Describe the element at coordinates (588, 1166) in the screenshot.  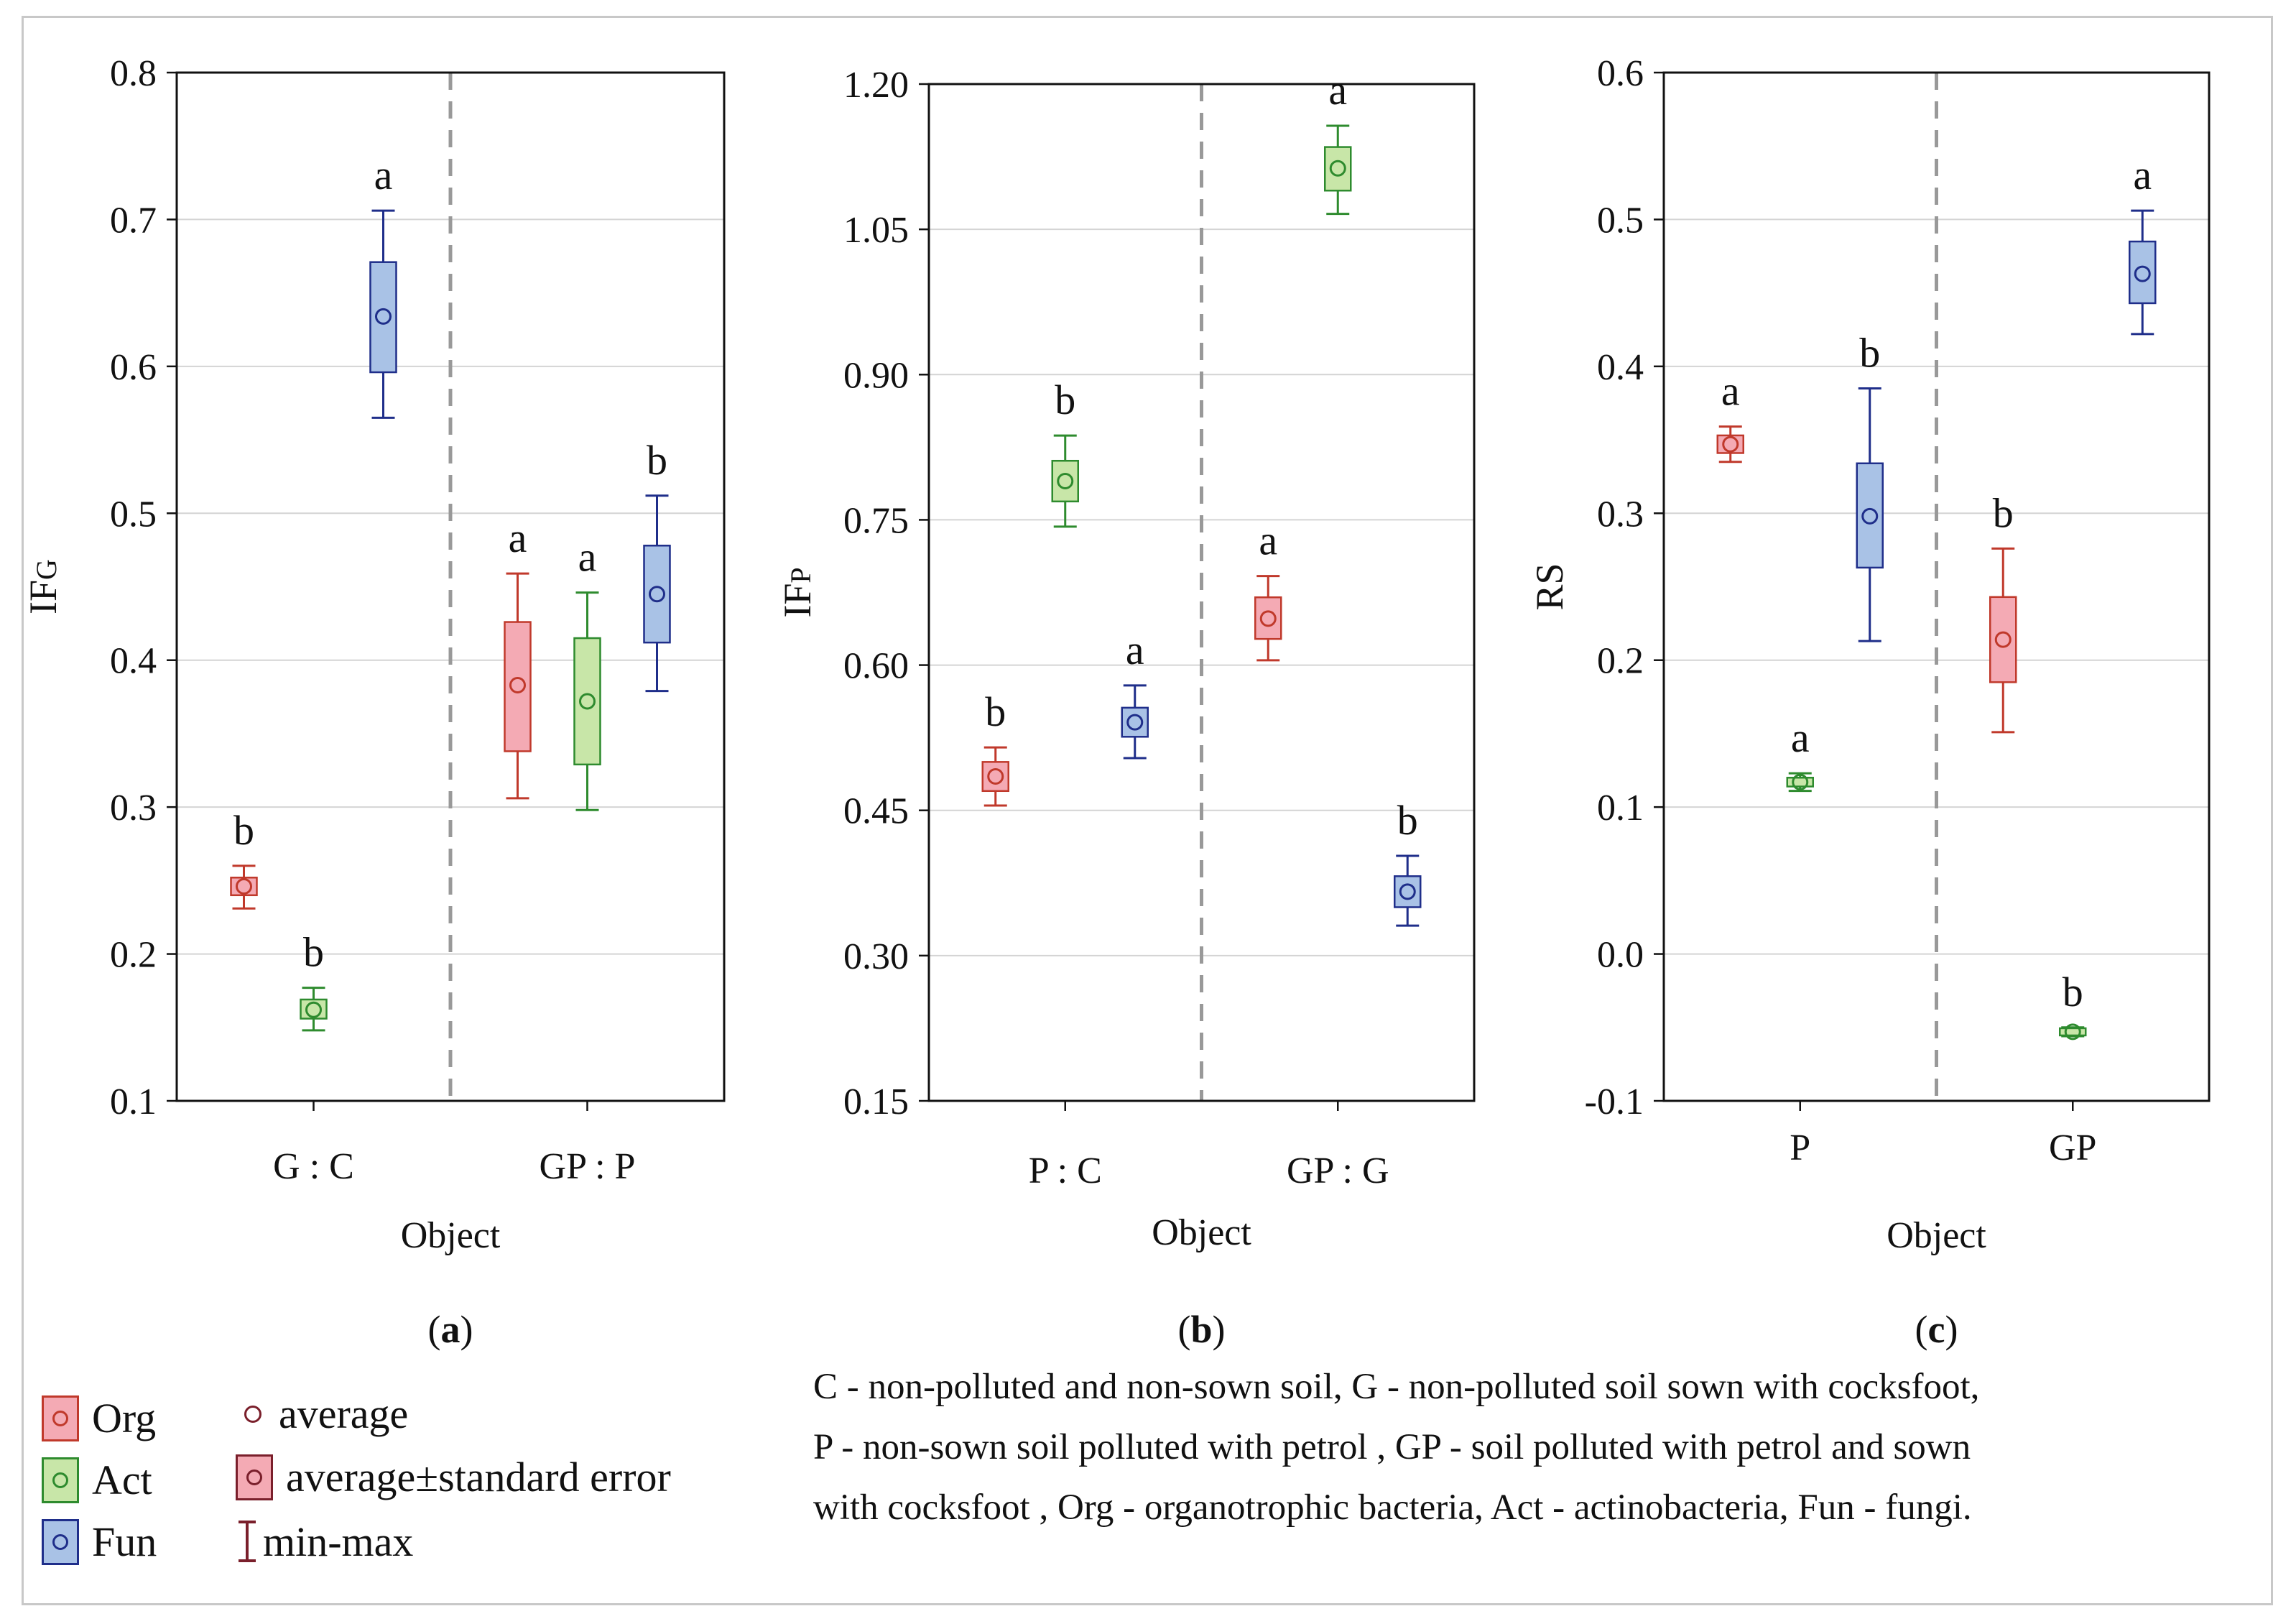
I see `x-category-label: GP : P` at that location.